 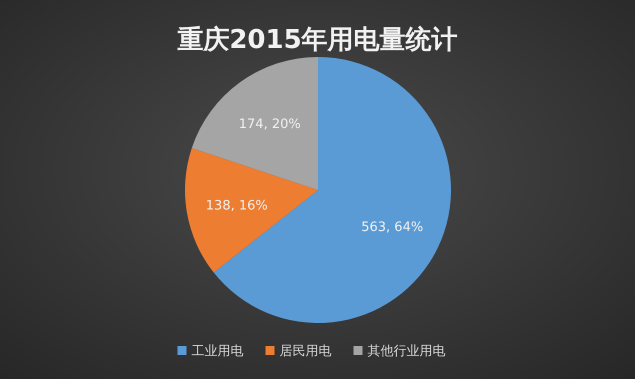 I want to click on data-label: 563, 64%, so click(x=392, y=227).